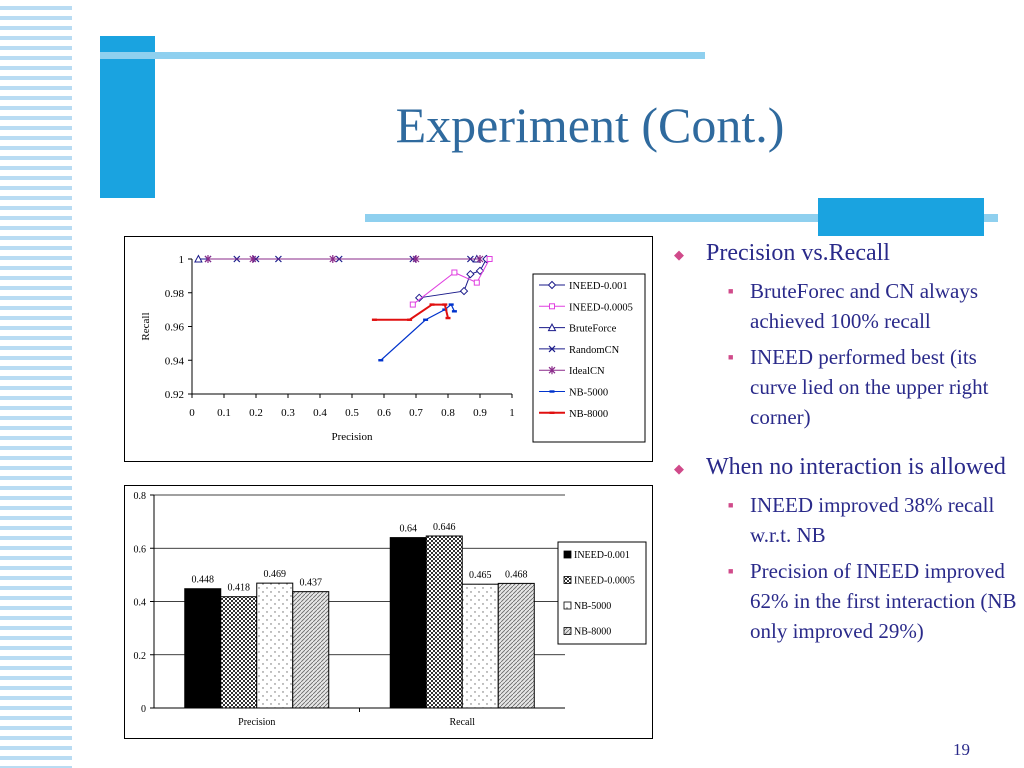  I want to click on data-label: 0.468, so click(516, 574).